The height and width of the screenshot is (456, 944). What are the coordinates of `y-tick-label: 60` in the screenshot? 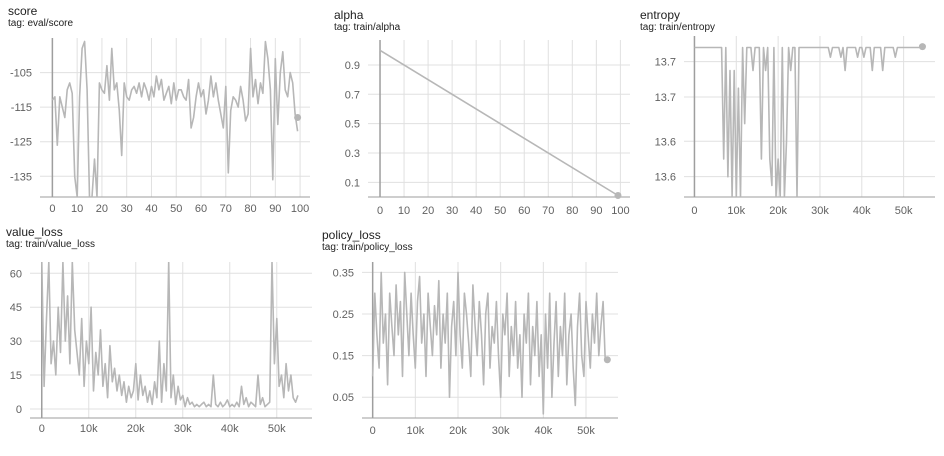 It's located at (16, 274).